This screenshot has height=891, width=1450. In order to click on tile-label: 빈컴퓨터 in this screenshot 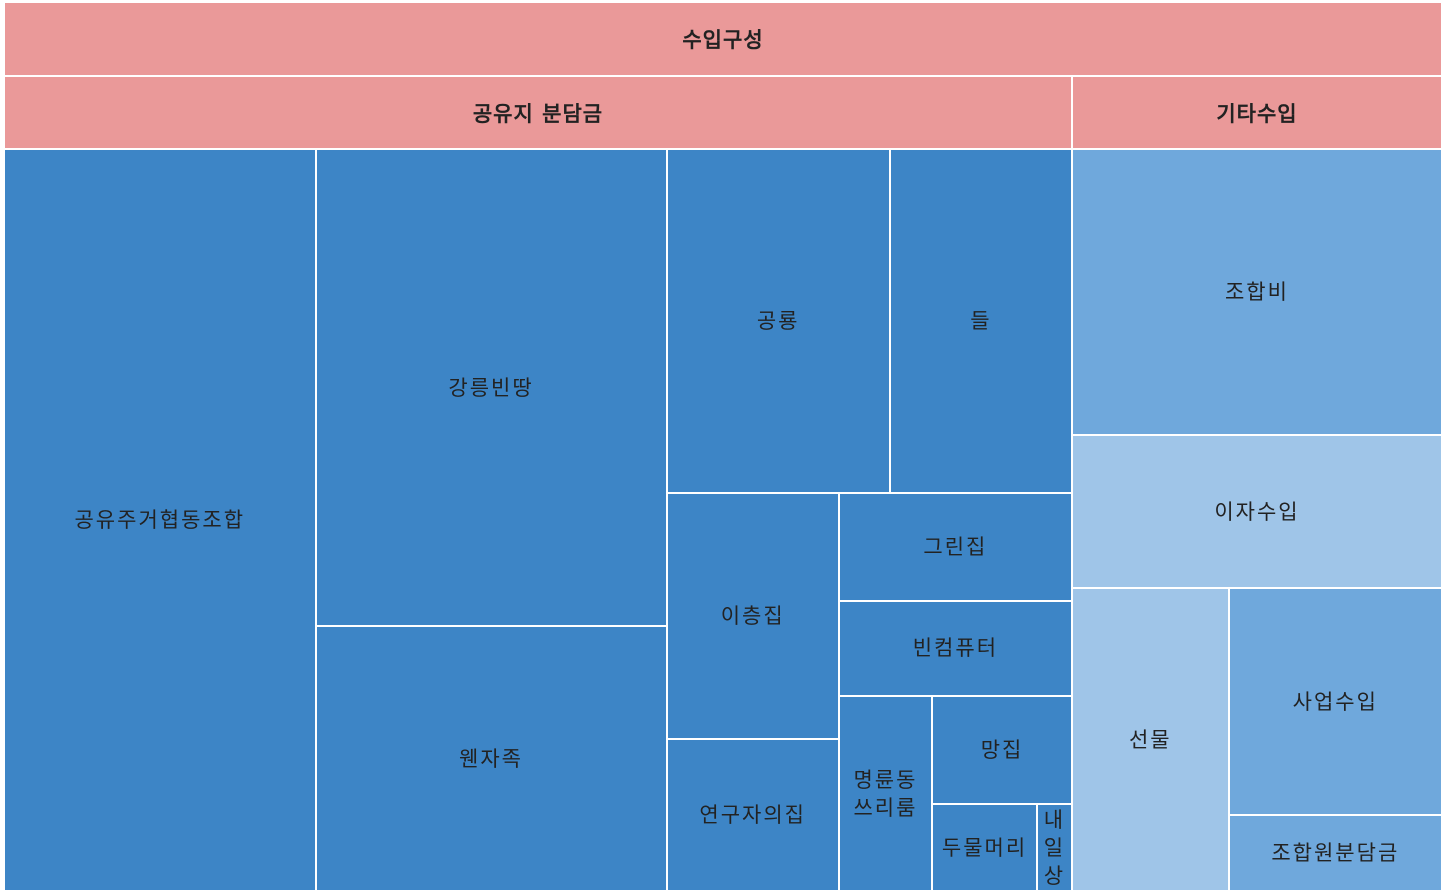, I will do `click(955, 648)`.